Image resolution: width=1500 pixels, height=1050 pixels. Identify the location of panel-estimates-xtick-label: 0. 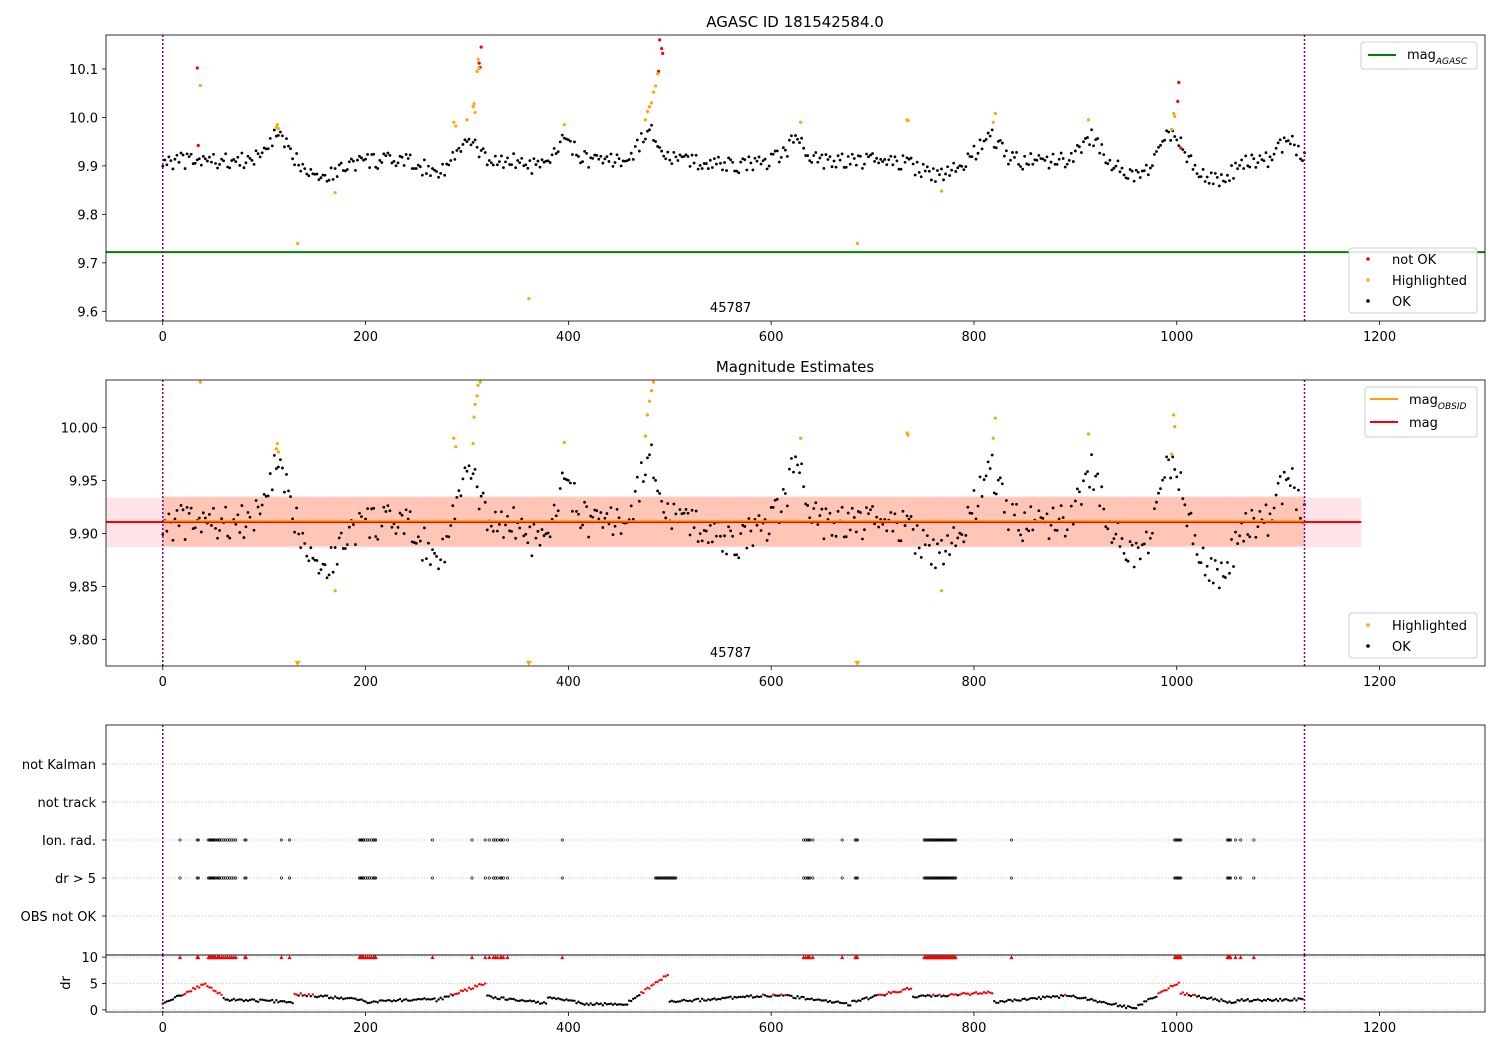
(163, 682).